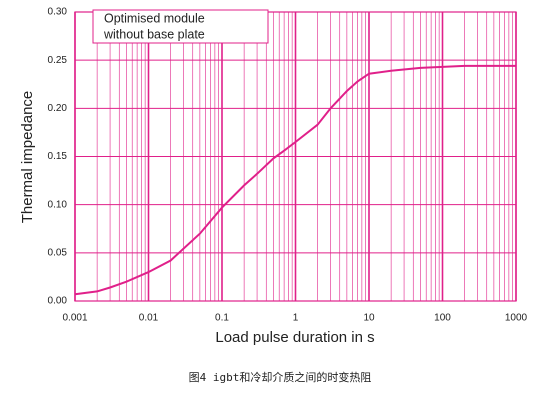 The height and width of the screenshot is (404, 560). Describe the element at coordinates (180, 26) in the screenshot. I see `annotation-box` at that location.